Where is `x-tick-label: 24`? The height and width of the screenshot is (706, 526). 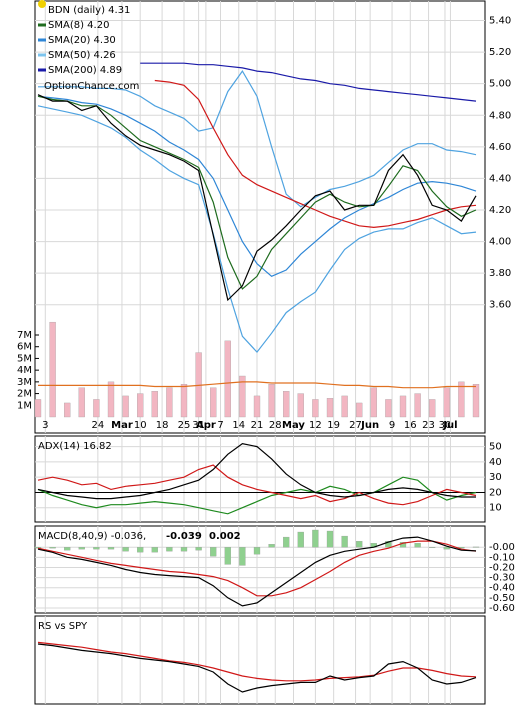 x-tick-label: 24 is located at coordinates (97, 425).